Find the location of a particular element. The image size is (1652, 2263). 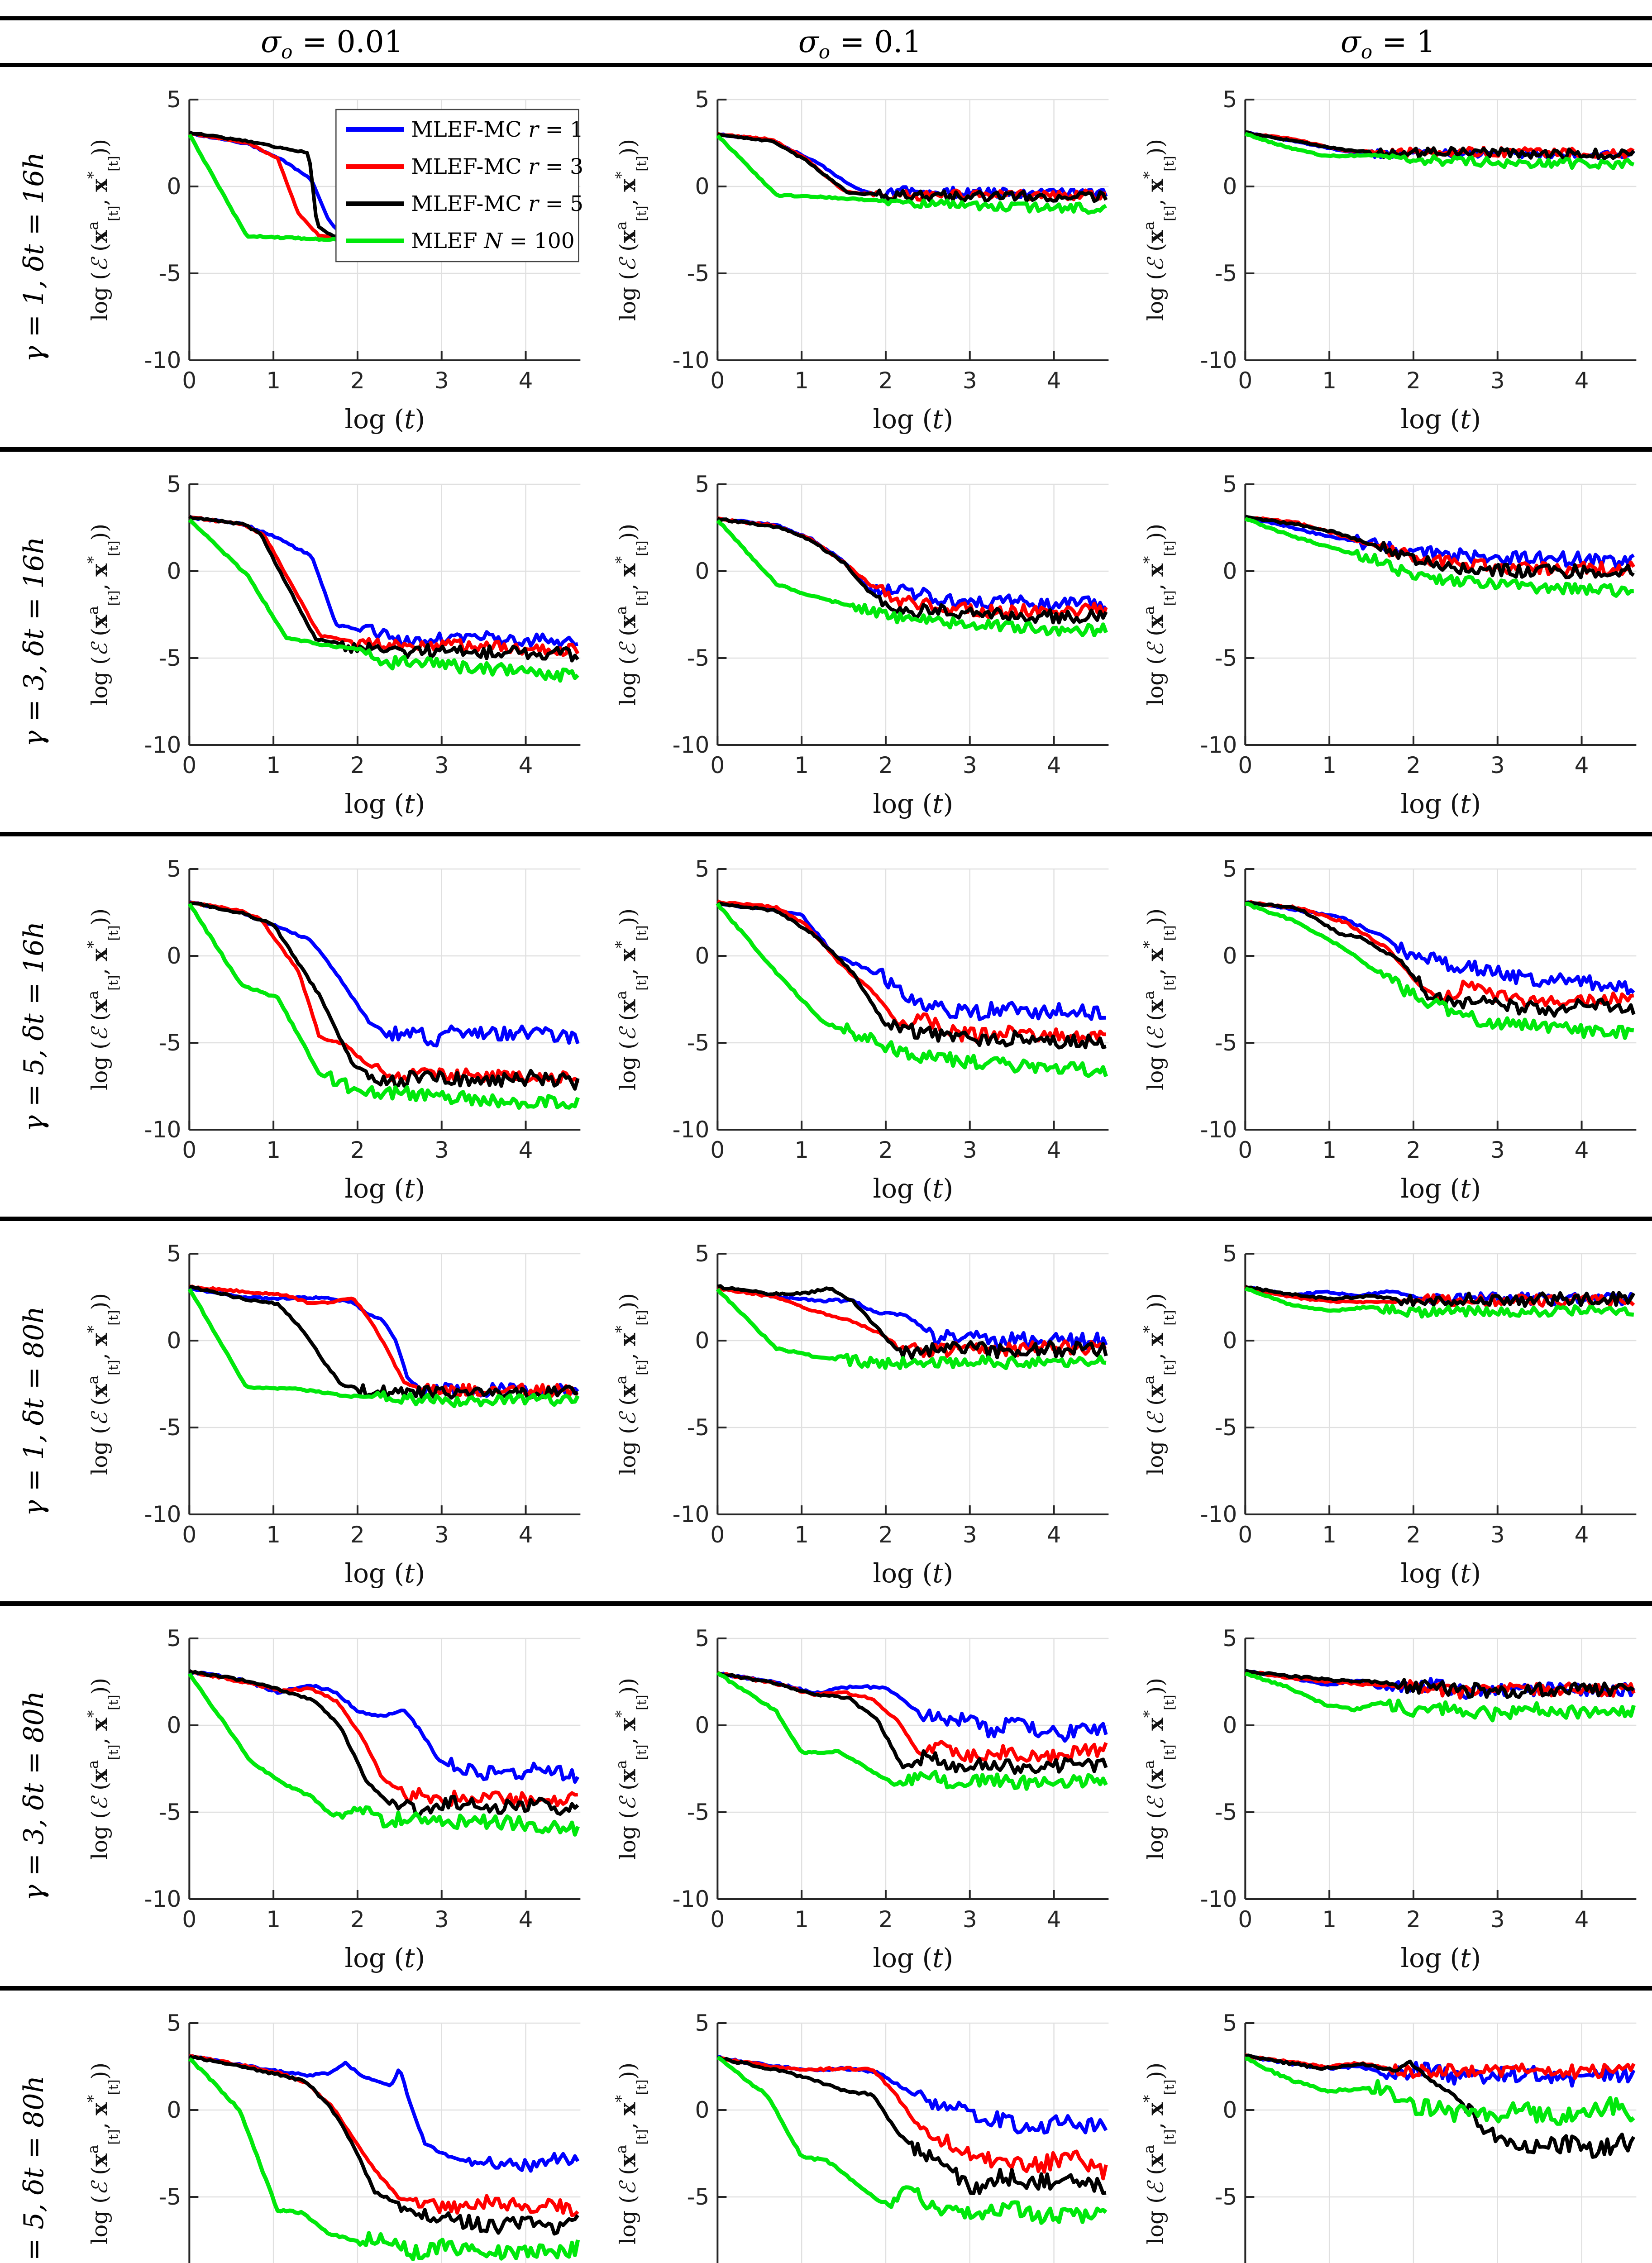

column-header-row: σo = 0.01 σo = 0.1 σo = 1 is located at coordinates (826, 41).